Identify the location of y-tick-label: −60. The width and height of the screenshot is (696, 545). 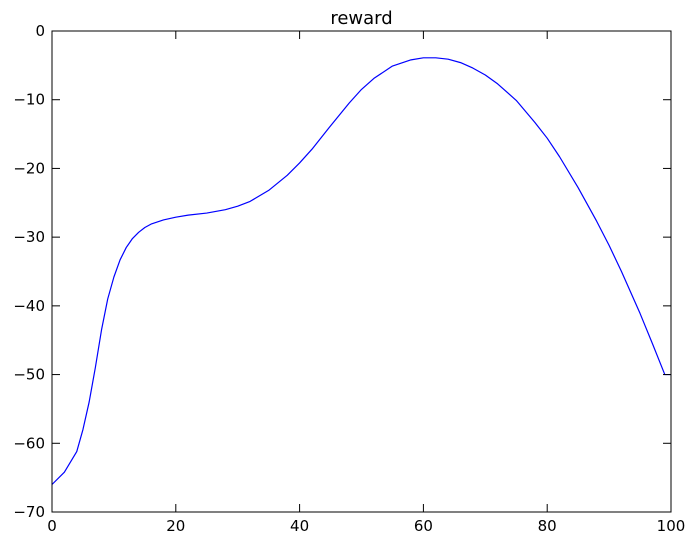
(29, 443).